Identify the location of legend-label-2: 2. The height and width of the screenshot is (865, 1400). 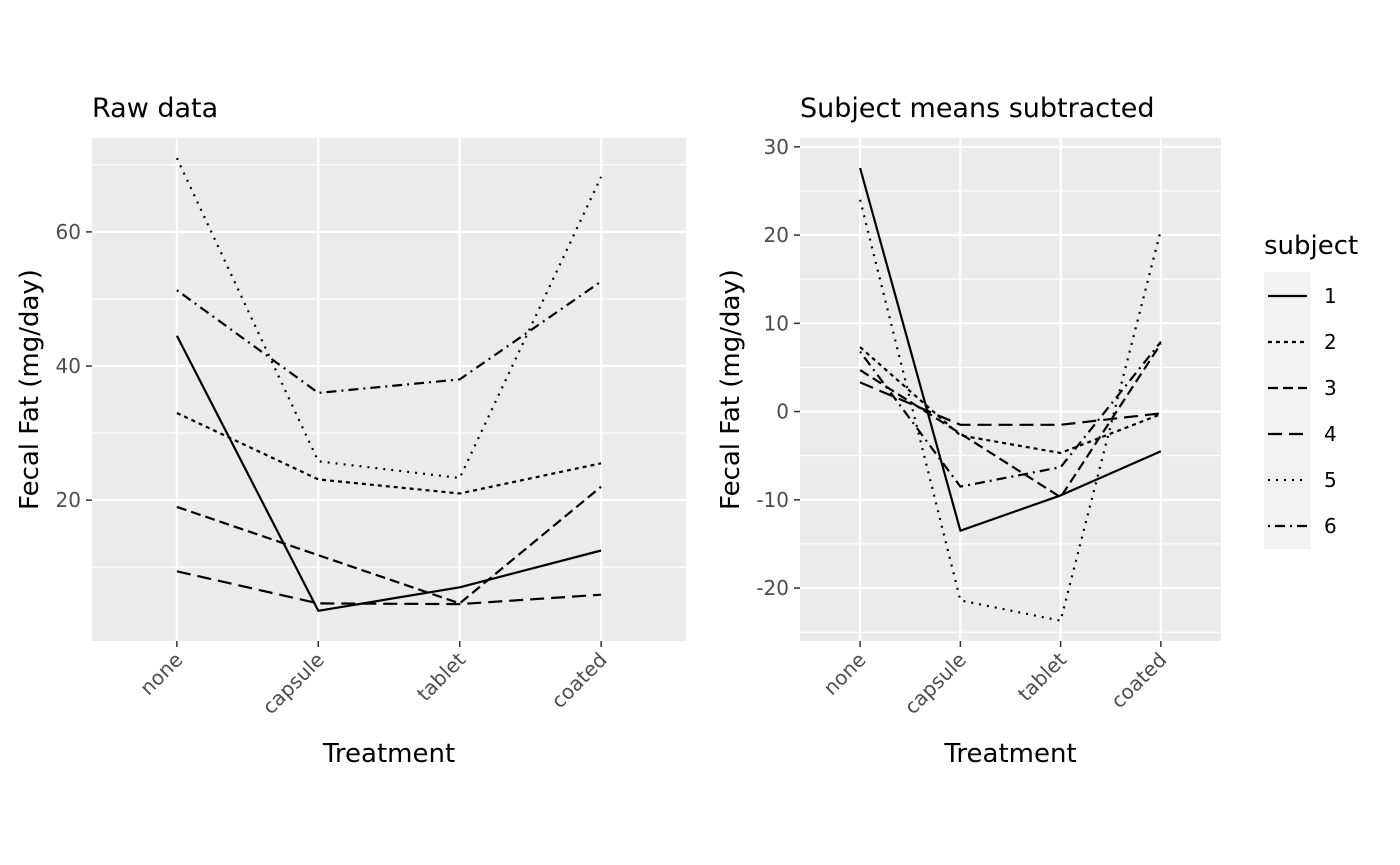
(1330, 342).